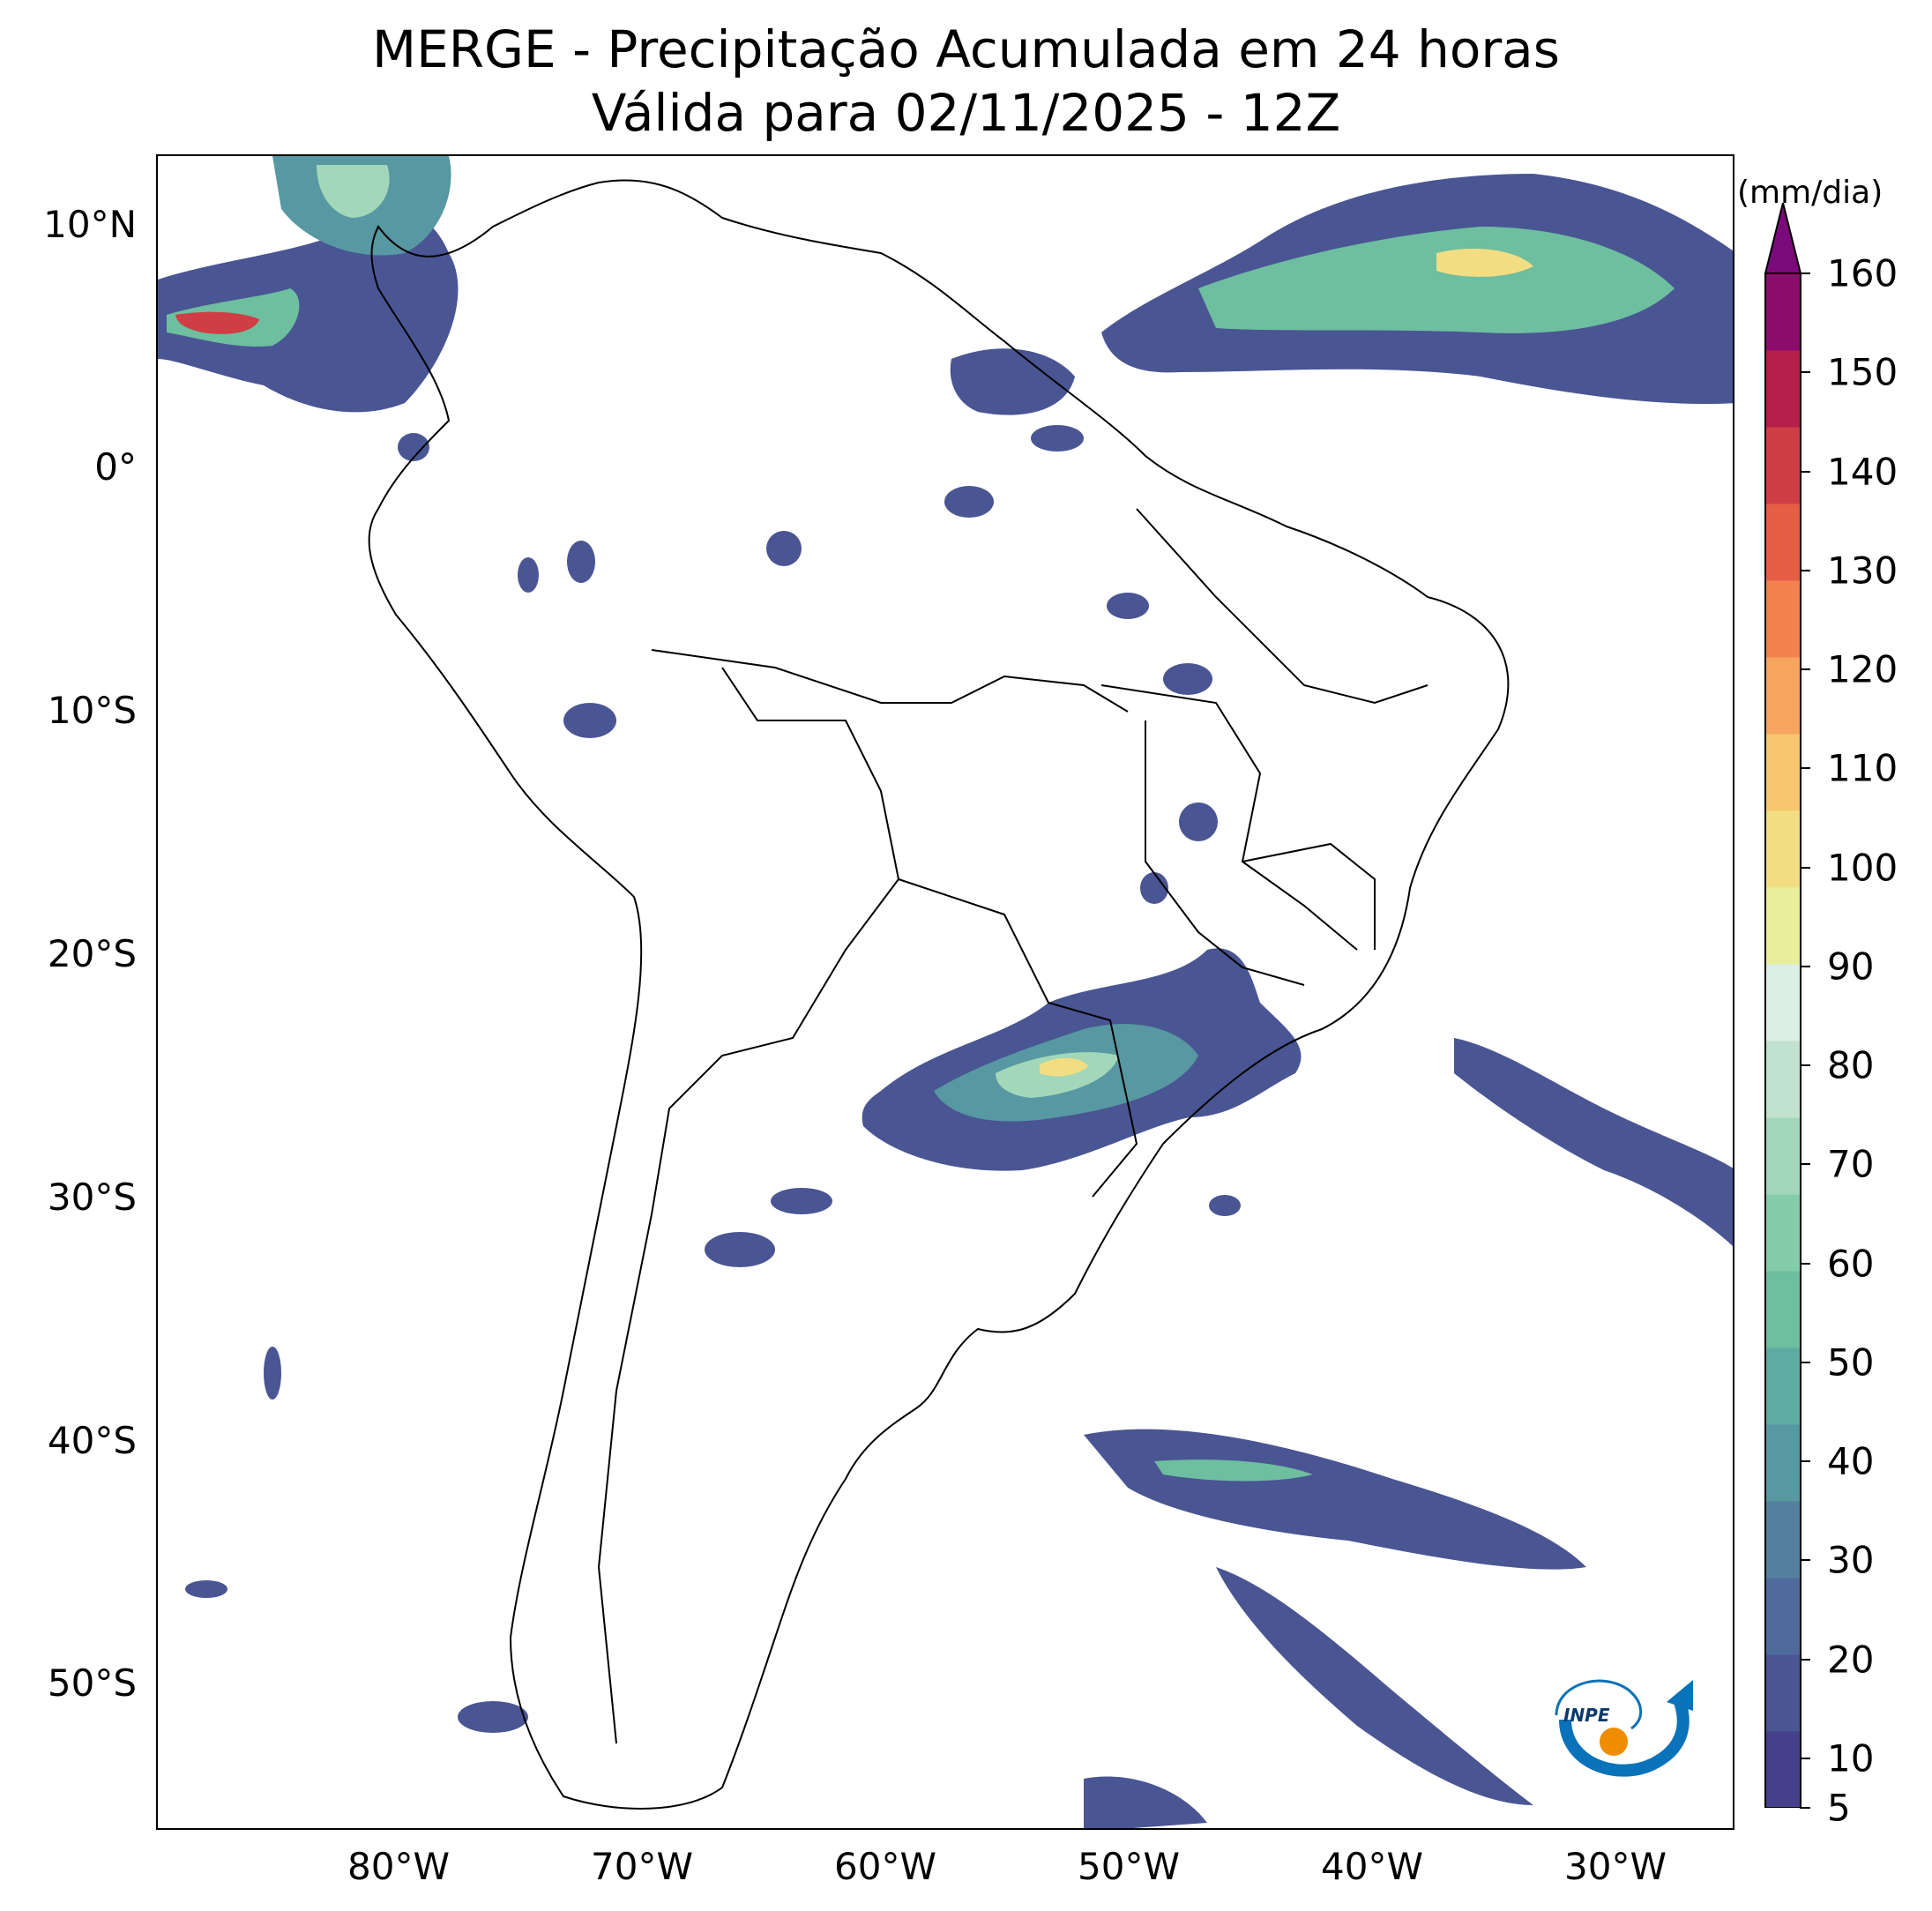 This screenshot has height=1911, width=1932. What do you see at coordinates (1839, 1808) in the screenshot?
I see `colorbar-tick-label: 5` at bounding box center [1839, 1808].